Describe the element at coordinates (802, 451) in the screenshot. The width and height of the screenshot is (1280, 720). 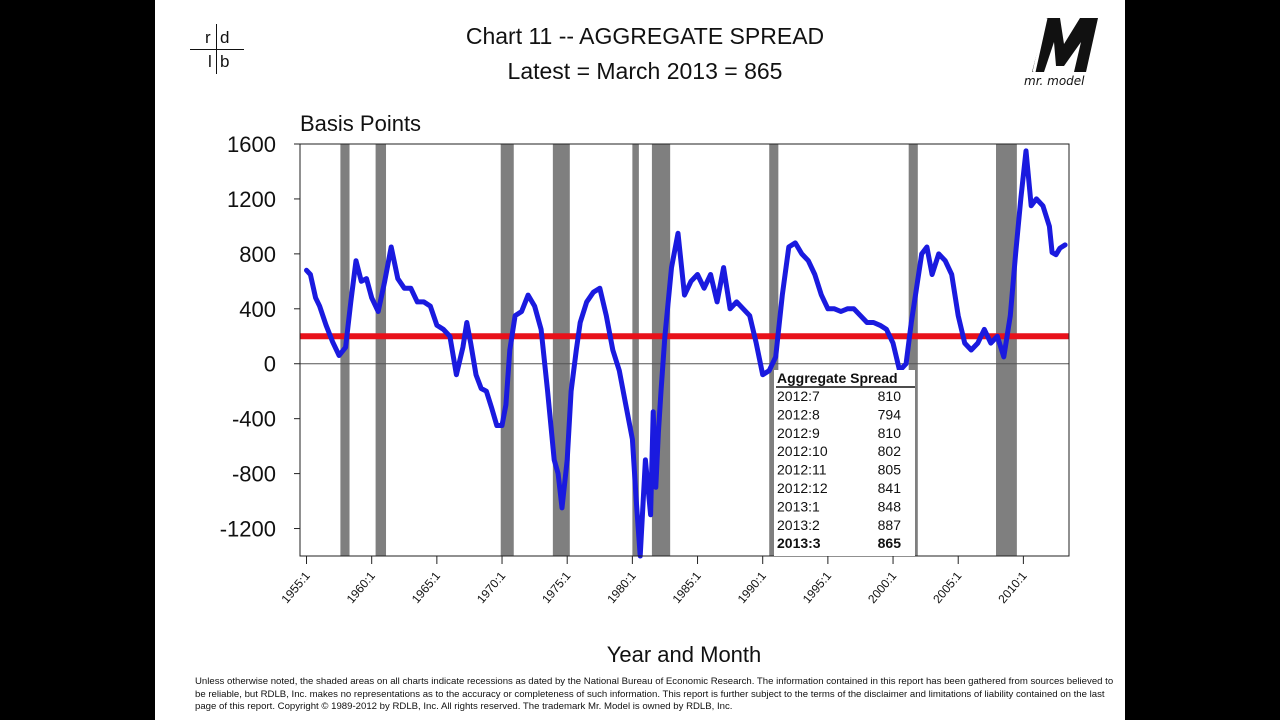
I see `table-period: 2012:10` at that location.